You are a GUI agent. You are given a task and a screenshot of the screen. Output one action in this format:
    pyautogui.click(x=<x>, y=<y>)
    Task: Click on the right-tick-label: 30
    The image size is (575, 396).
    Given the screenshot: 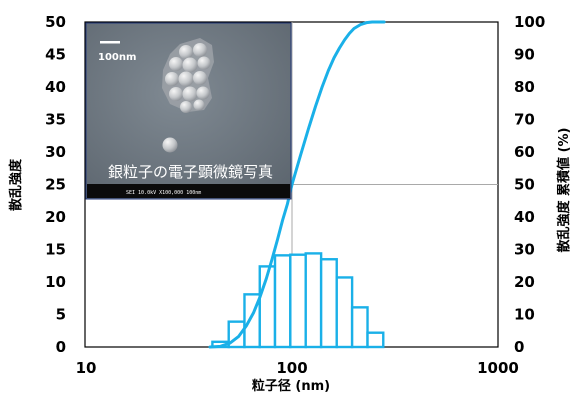 What is the action you would take?
    pyautogui.click(x=524, y=250)
    